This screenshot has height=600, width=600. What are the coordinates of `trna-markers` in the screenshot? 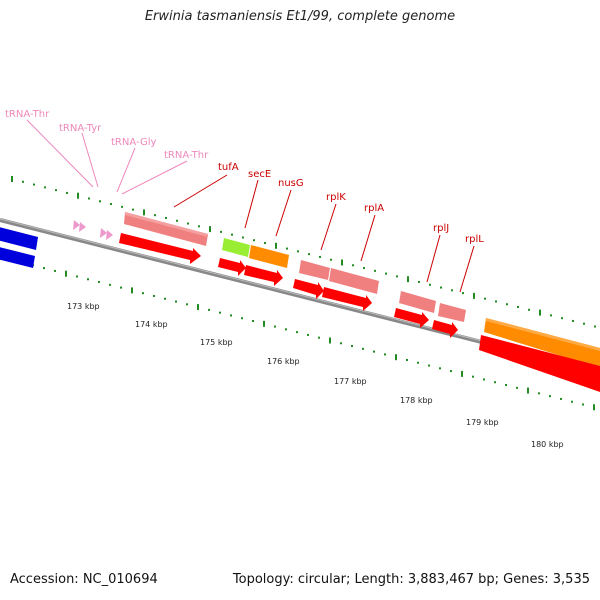 It's located at (93, 230).